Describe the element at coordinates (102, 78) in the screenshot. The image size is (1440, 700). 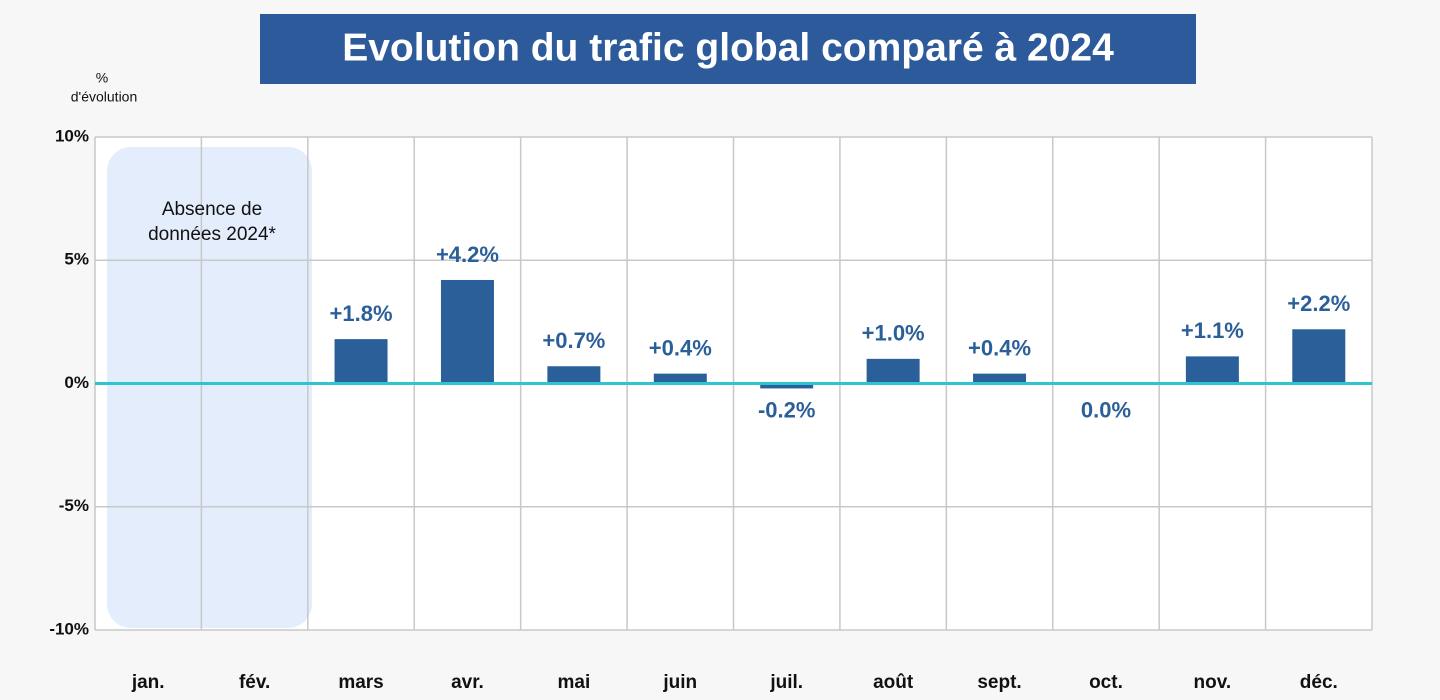
I see `y-axis-label: %` at that location.